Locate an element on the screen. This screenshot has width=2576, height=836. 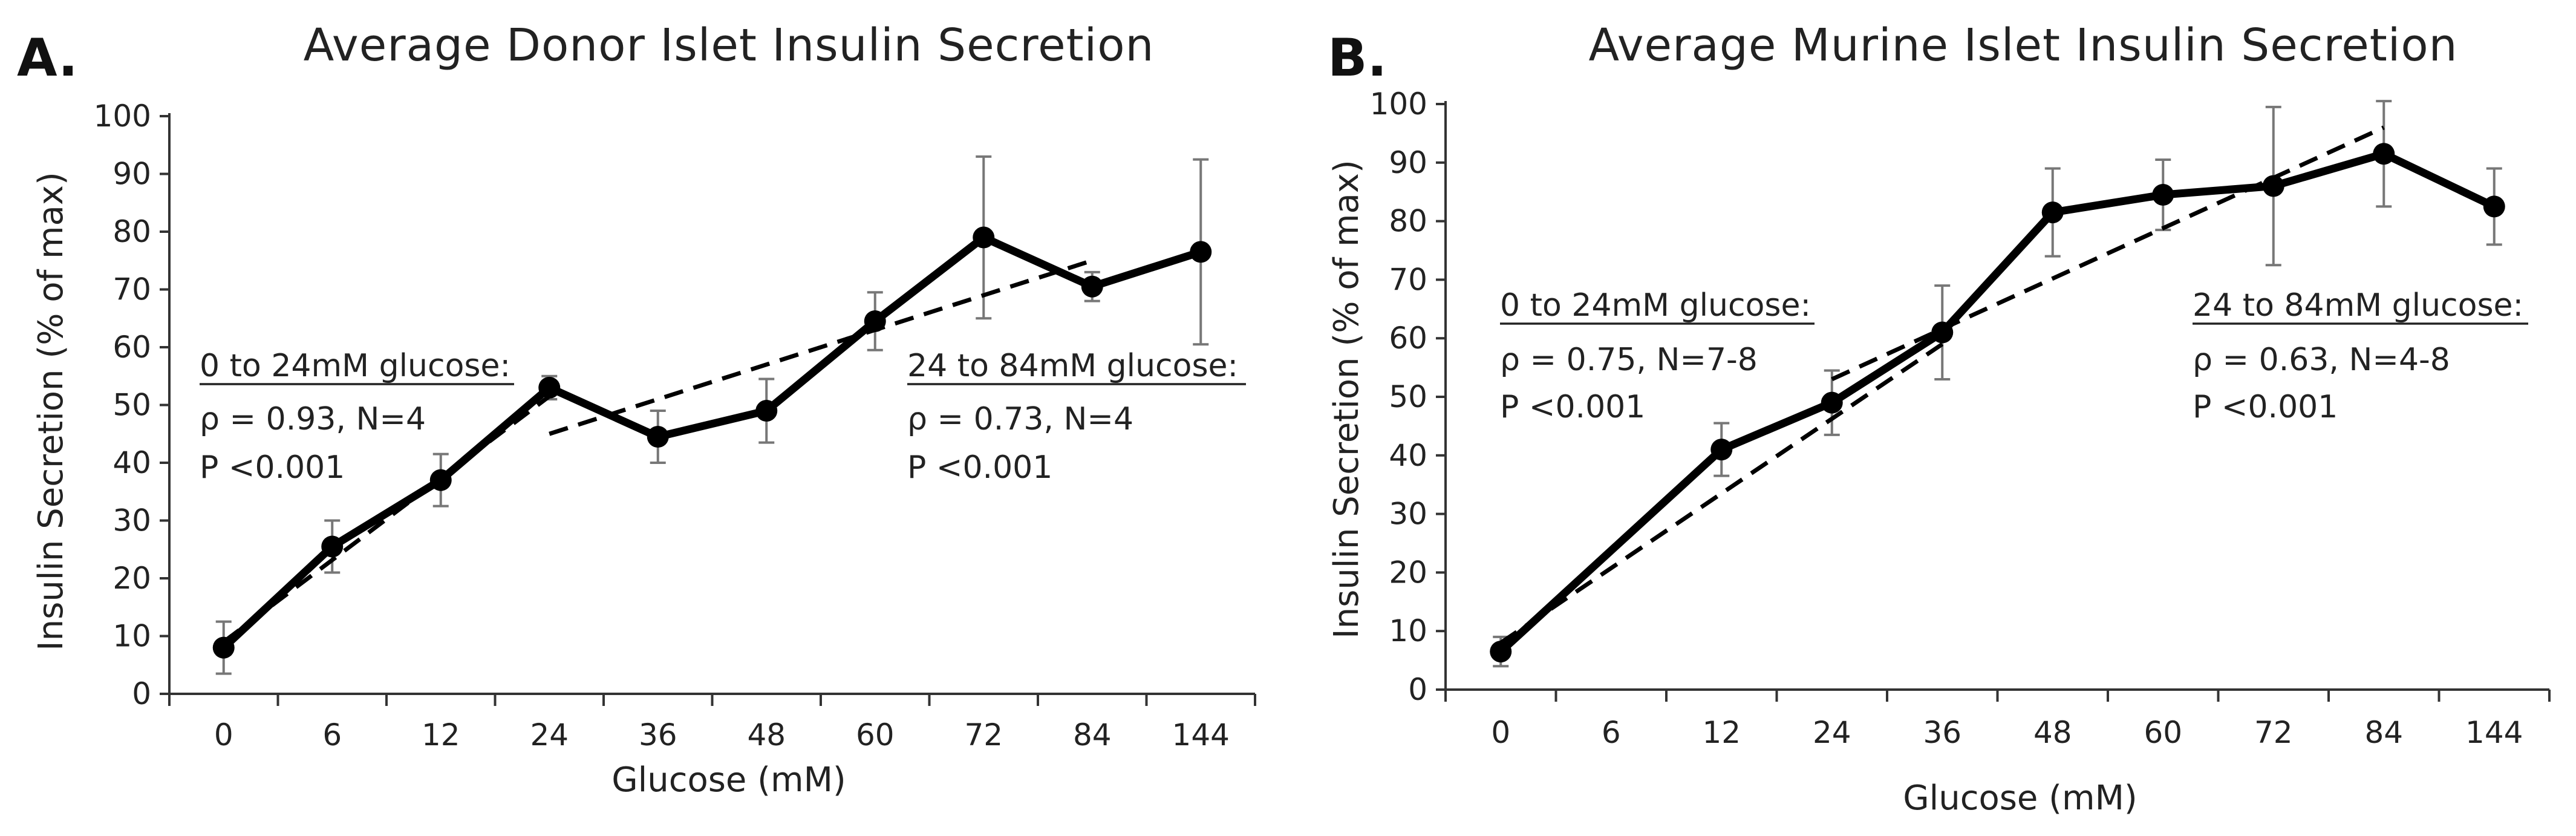
panel-a-y-tick-label: 10 is located at coordinates (131, 636).